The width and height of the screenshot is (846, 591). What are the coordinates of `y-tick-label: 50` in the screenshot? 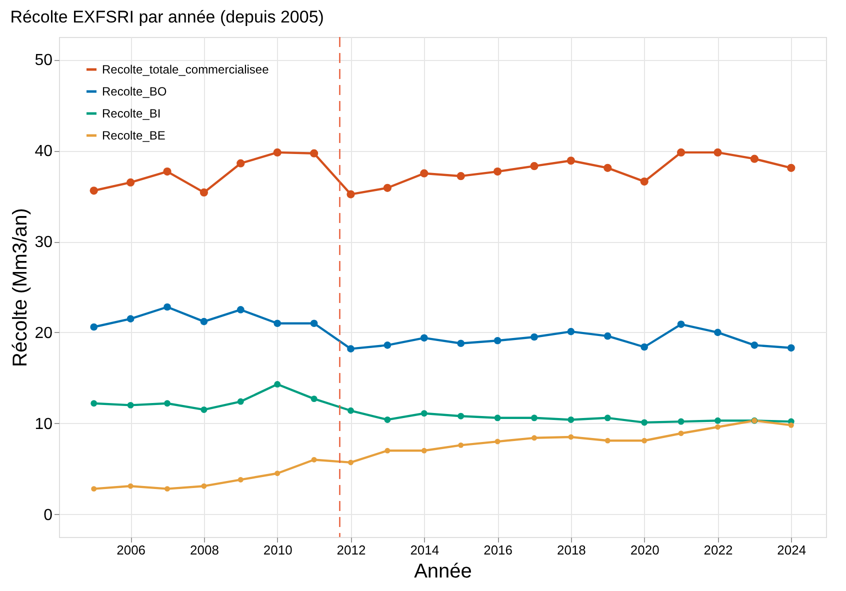 It's located at (43, 61).